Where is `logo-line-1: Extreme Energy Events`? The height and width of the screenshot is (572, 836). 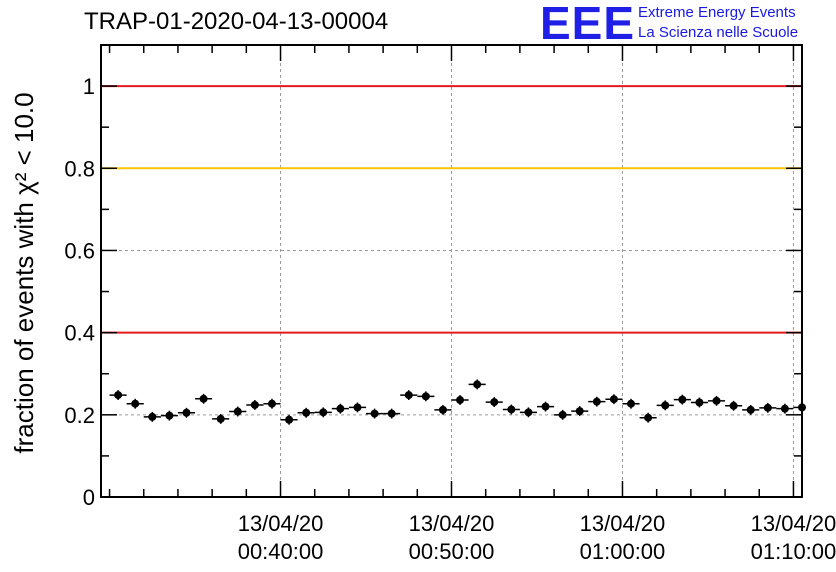 logo-line-1: Extreme Energy Events is located at coordinates (717, 12).